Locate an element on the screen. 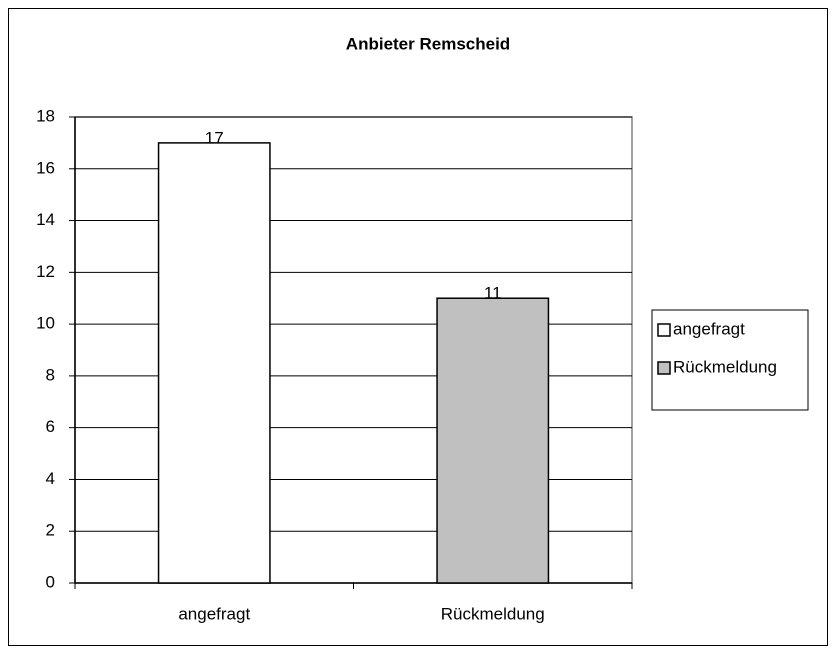 This screenshot has height=654, width=837. y-tick-label: 12 is located at coordinates (45, 271).